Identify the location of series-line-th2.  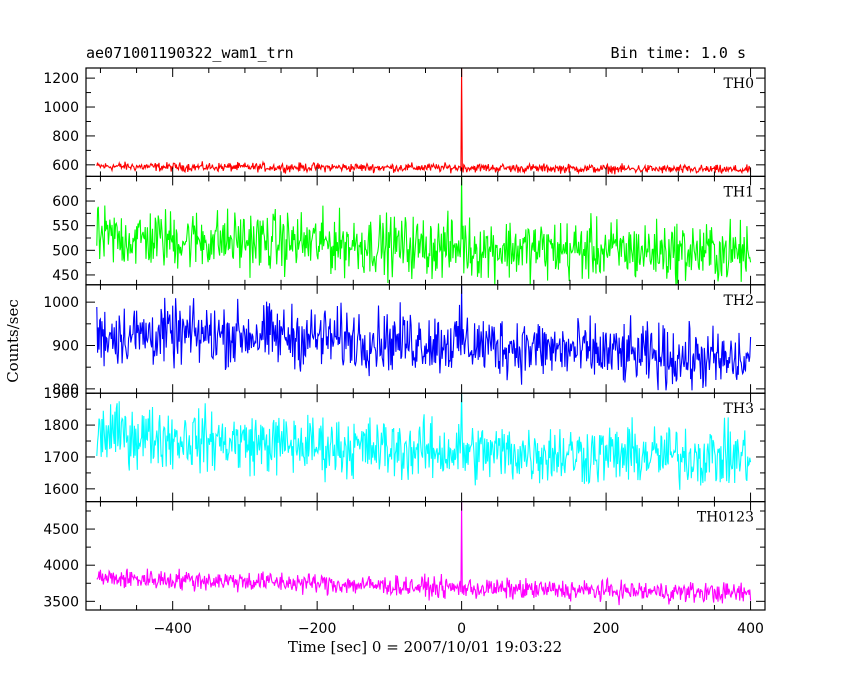
(424, 337).